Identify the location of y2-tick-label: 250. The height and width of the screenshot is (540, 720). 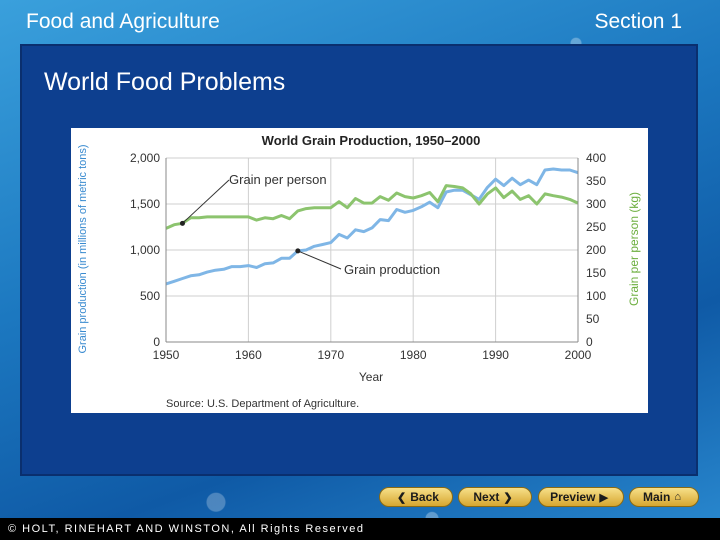
(596, 227).